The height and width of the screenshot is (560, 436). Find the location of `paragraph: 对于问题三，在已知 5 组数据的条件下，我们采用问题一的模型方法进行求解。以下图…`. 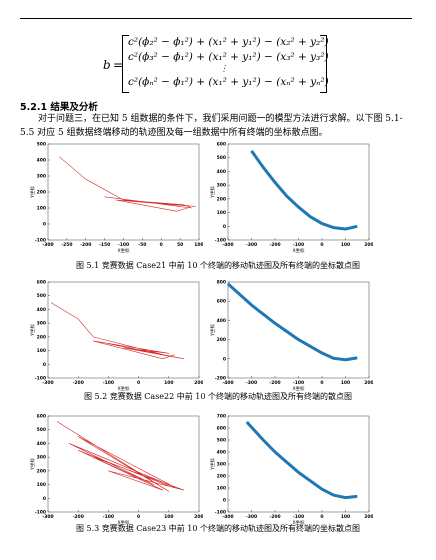

paragraph: 对于问题三，在已知 5 组数据的条件下，我们采用问题一的模型方法进行求解。以下图… is located at coordinates (211, 126).